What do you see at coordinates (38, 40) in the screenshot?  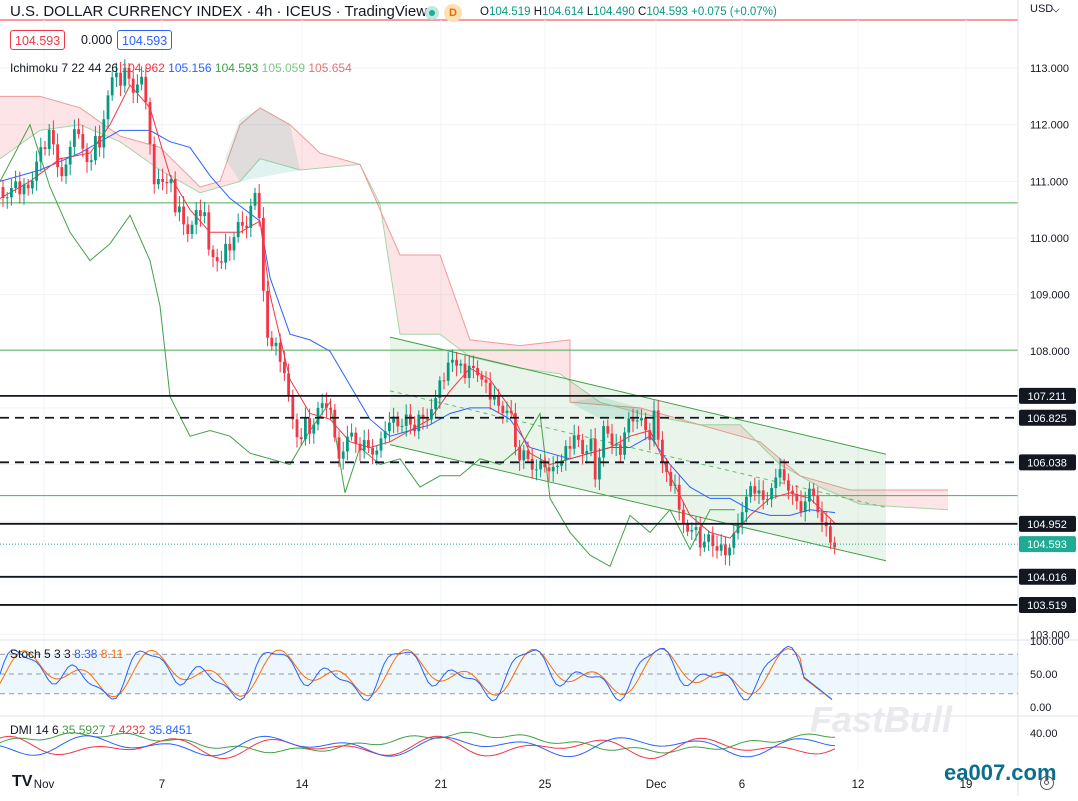 I see `sell-price-box: 104.593` at bounding box center [38, 40].